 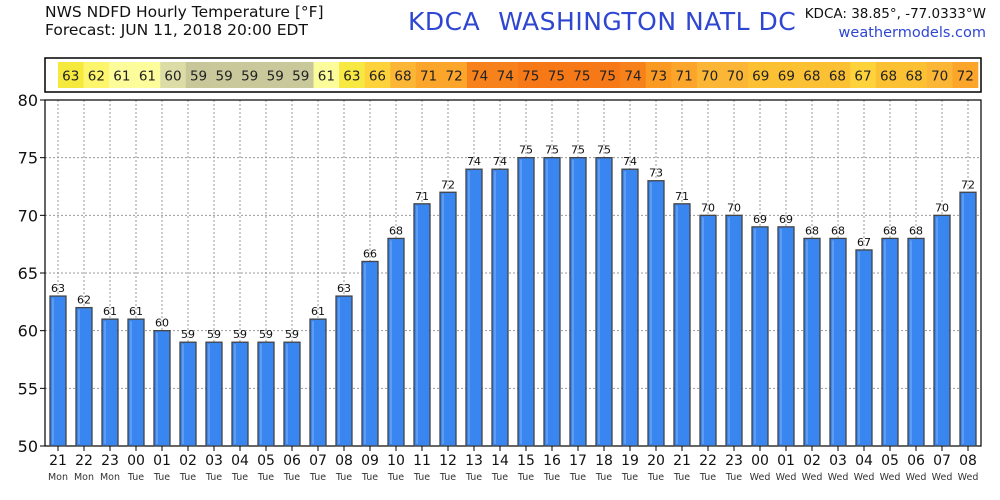 What do you see at coordinates (708, 207) in the screenshot?
I see `bar-value-label: 70` at bounding box center [708, 207].